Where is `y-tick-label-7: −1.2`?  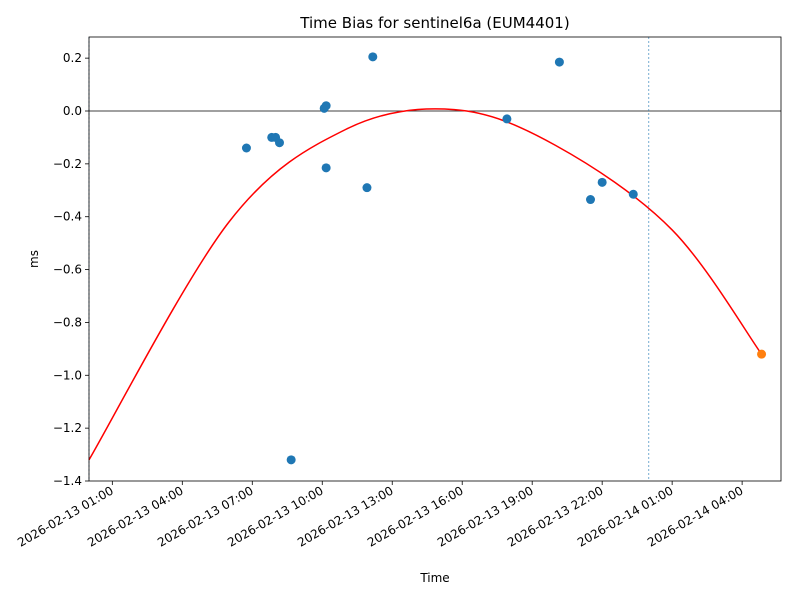 y-tick-label-7: −1.2 is located at coordinates (67, 428).